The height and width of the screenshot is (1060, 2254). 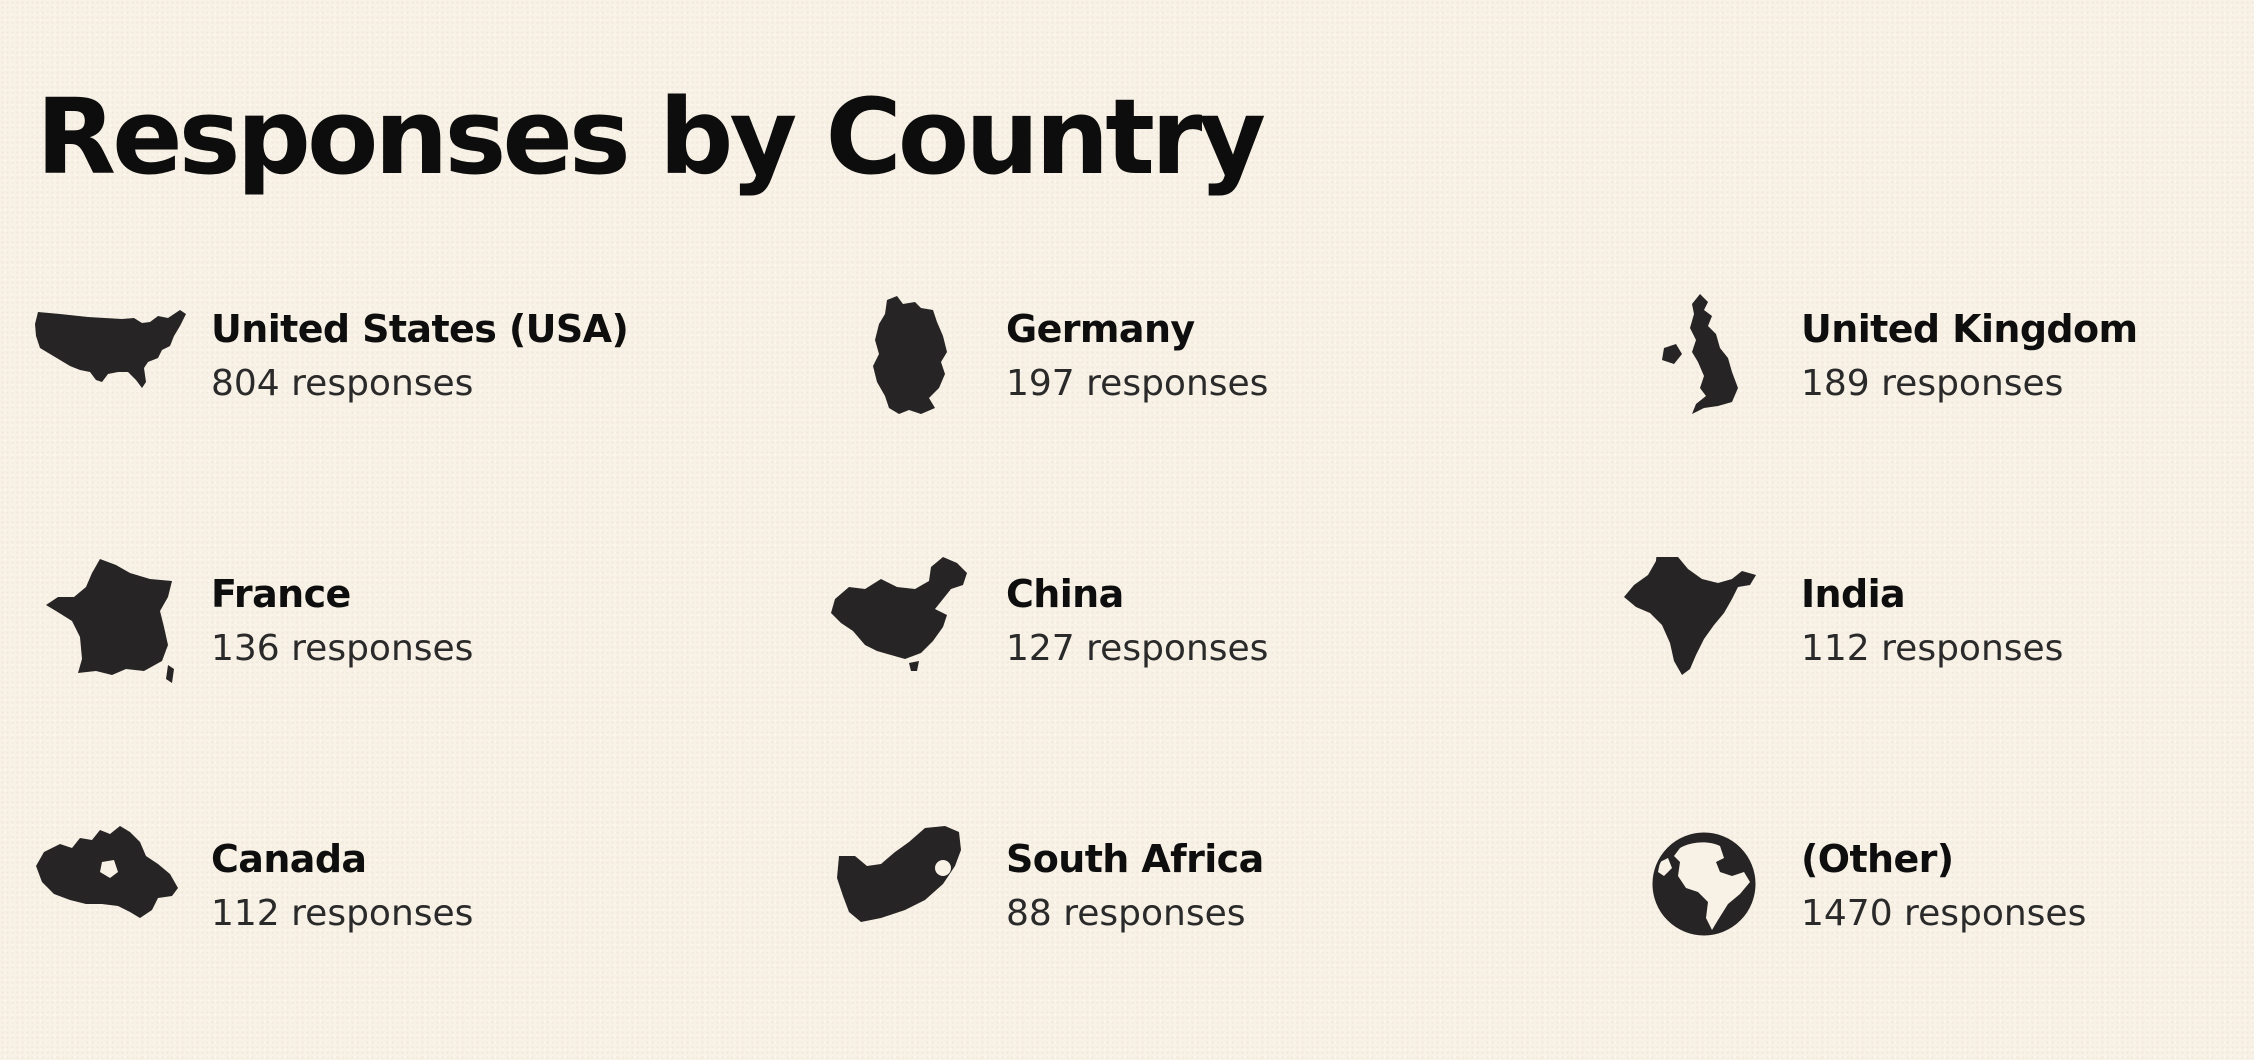 What do you see at coordinates (1705, 892) in the screenshot?
I see `globe-icon` at bounding box center [1705, 892].